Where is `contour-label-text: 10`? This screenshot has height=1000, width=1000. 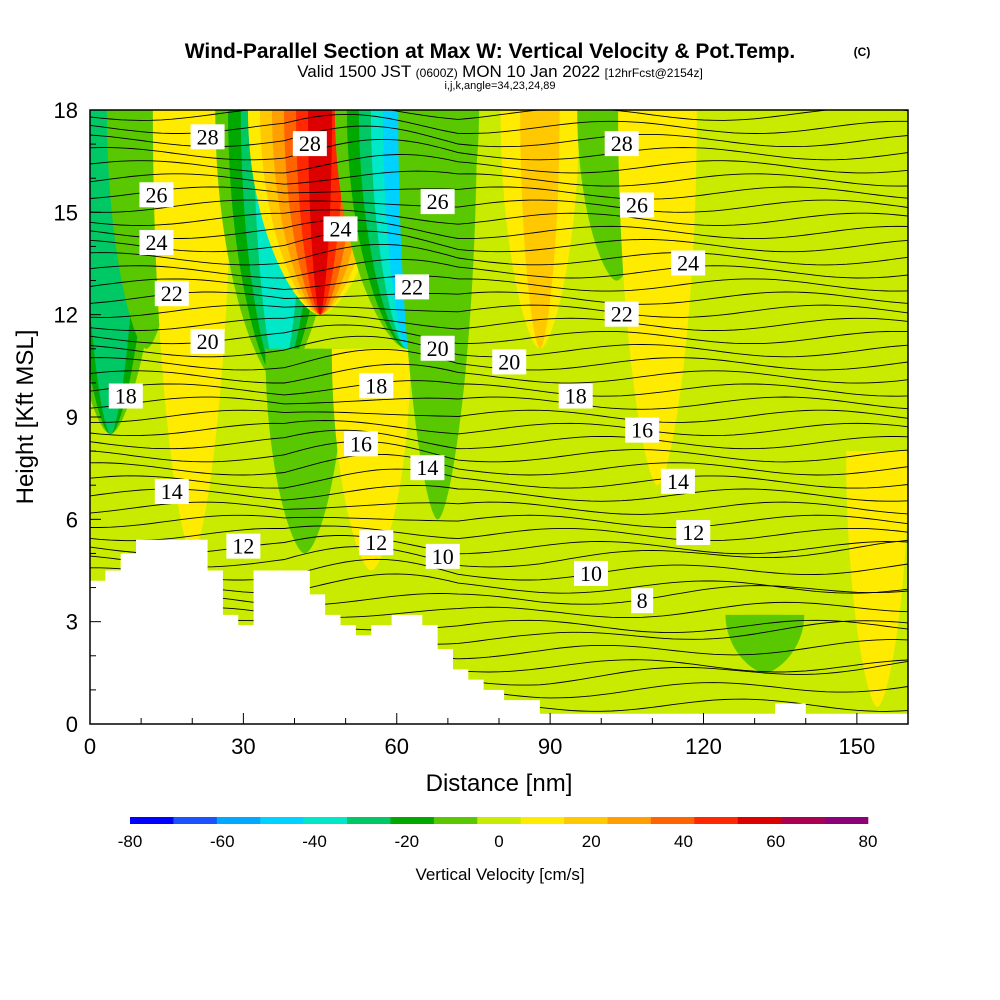
contour-label-text: 10 is located at coordinates (591, 573).